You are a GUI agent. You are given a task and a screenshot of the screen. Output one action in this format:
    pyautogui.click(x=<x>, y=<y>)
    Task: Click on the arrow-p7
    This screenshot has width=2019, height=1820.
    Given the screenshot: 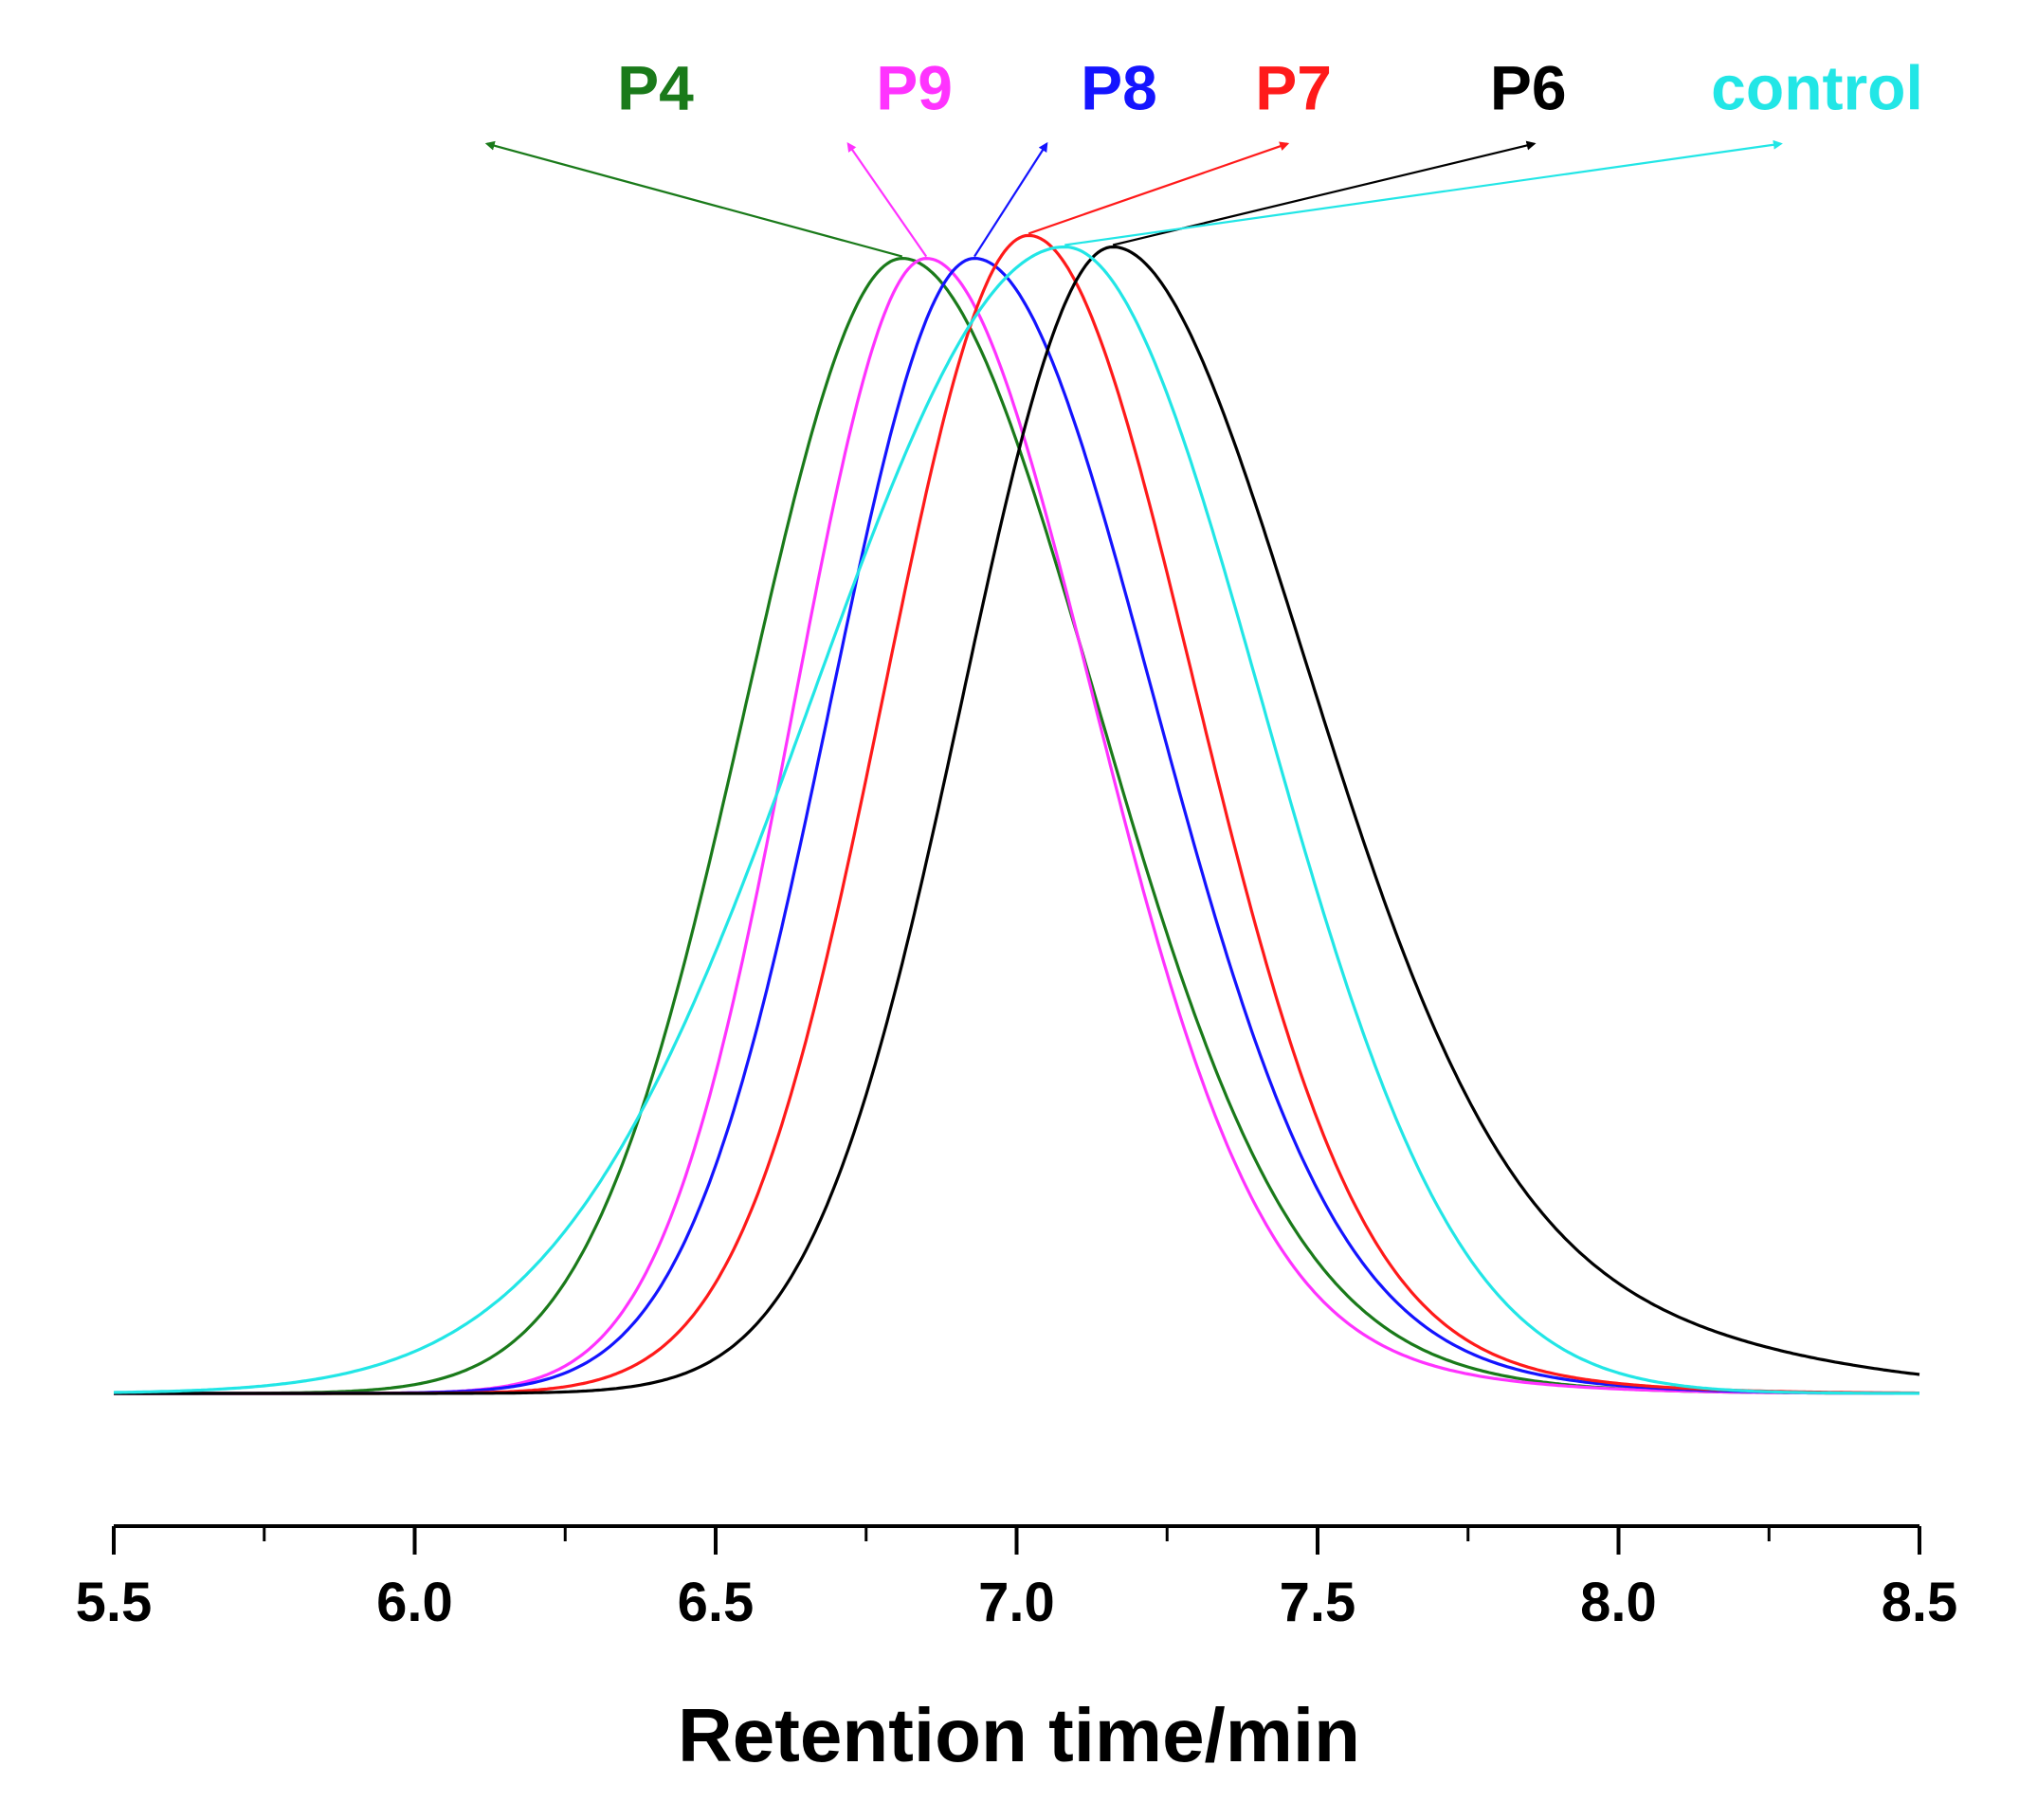 What is the action you would take?
    pyautogui.click(x=1159, y=188)
    